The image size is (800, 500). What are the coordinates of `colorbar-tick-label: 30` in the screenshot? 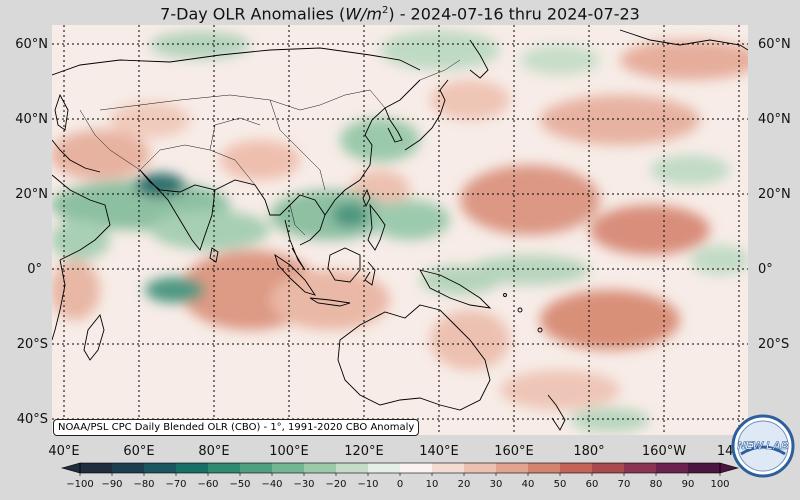 It's located at (496, 484).